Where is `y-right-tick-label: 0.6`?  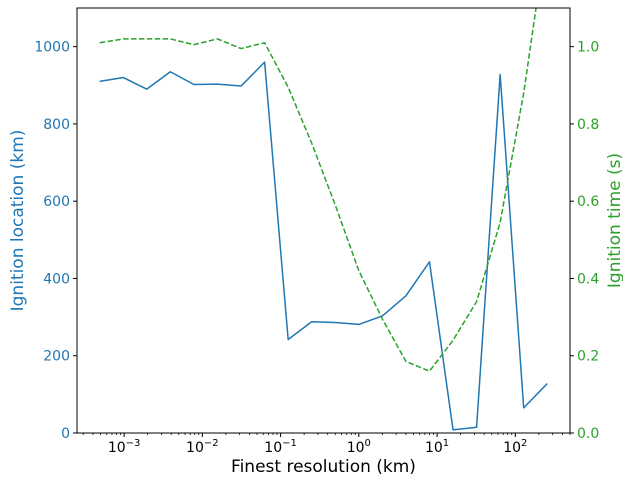 y-right-tick-label: 0.6 is located at coordinates (588, 202).